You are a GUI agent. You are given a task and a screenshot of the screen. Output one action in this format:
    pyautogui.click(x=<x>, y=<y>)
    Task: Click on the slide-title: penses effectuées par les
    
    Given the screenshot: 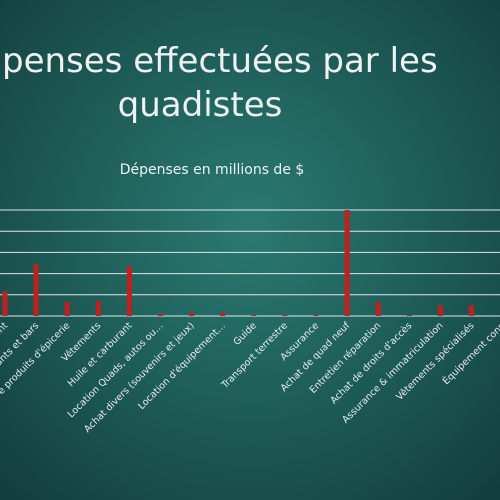 What is the action you would take?
    pyautogui.click(x=220, y=61)
    